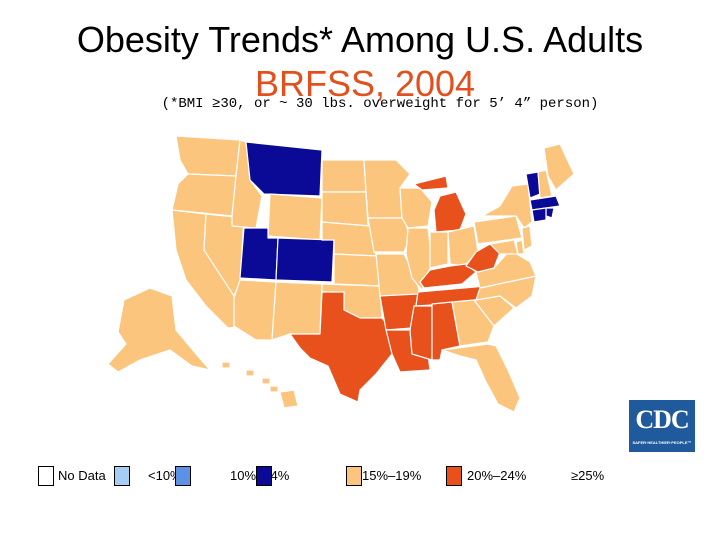 The height and width of the screenshot is (540, 720). Describe the element at coordinates (297, 311) in the screenshot. I see `state-nm` at that location.